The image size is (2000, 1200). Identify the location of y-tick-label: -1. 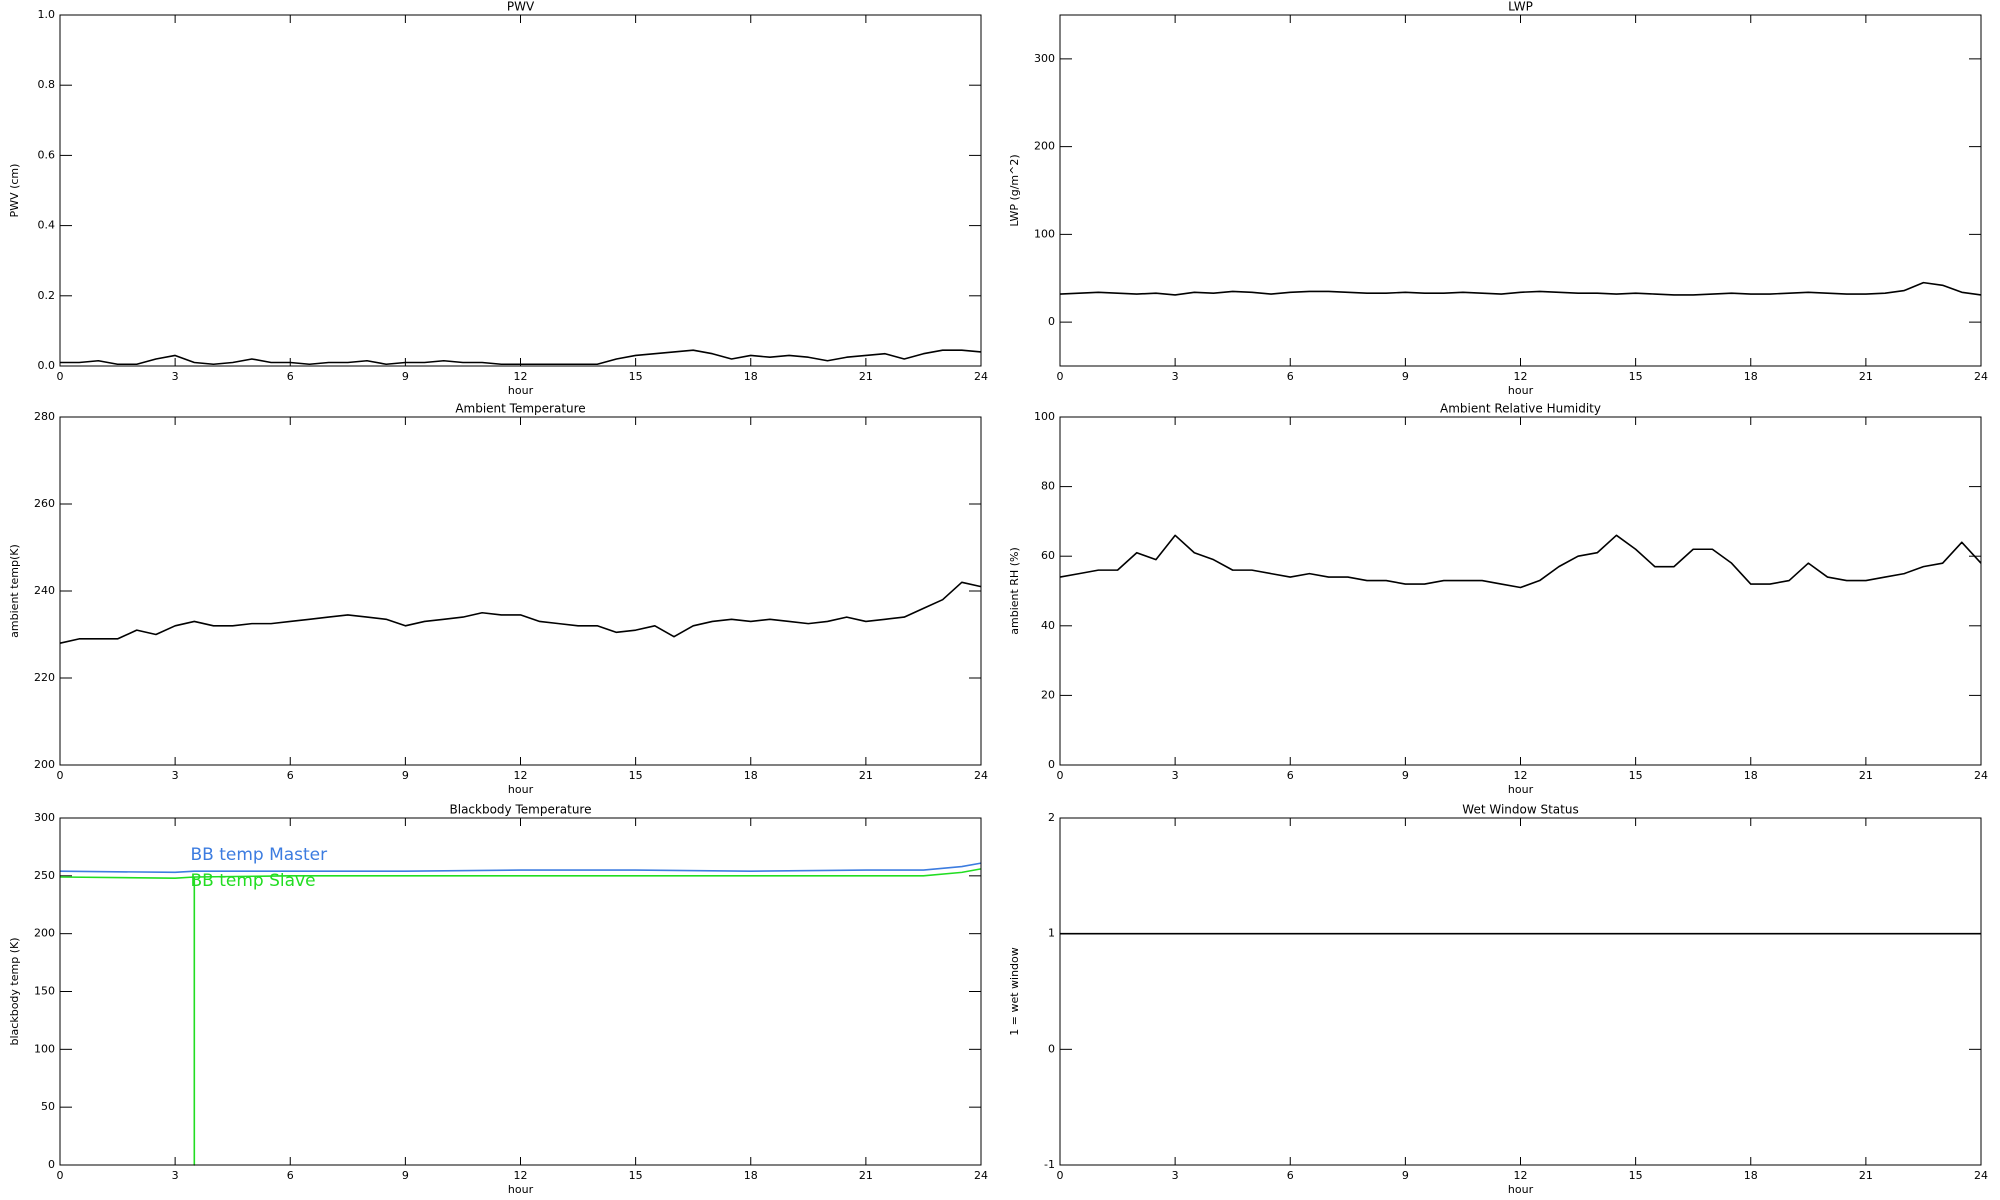
(1049, 1164).